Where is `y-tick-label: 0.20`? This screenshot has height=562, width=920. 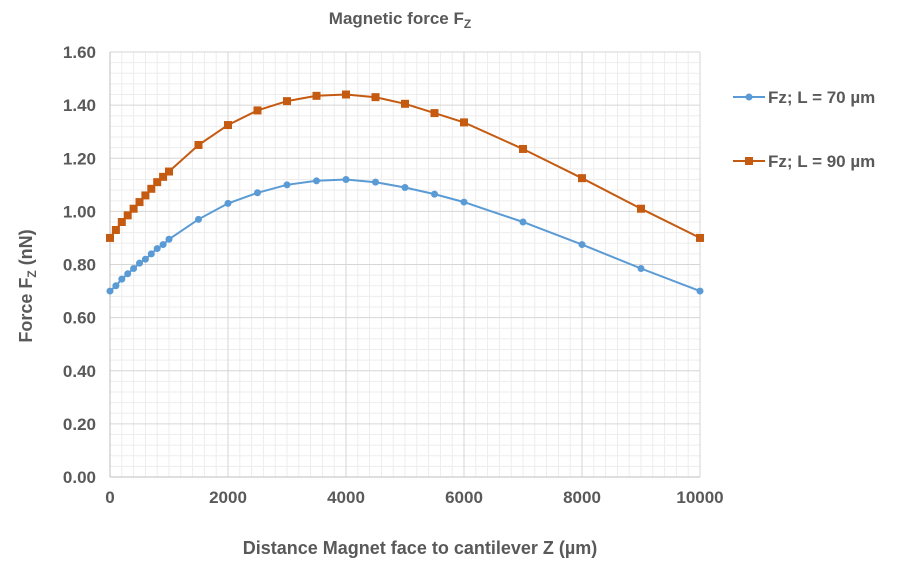
y-tick-label: 0.20 is located at coordinates (79, 424).